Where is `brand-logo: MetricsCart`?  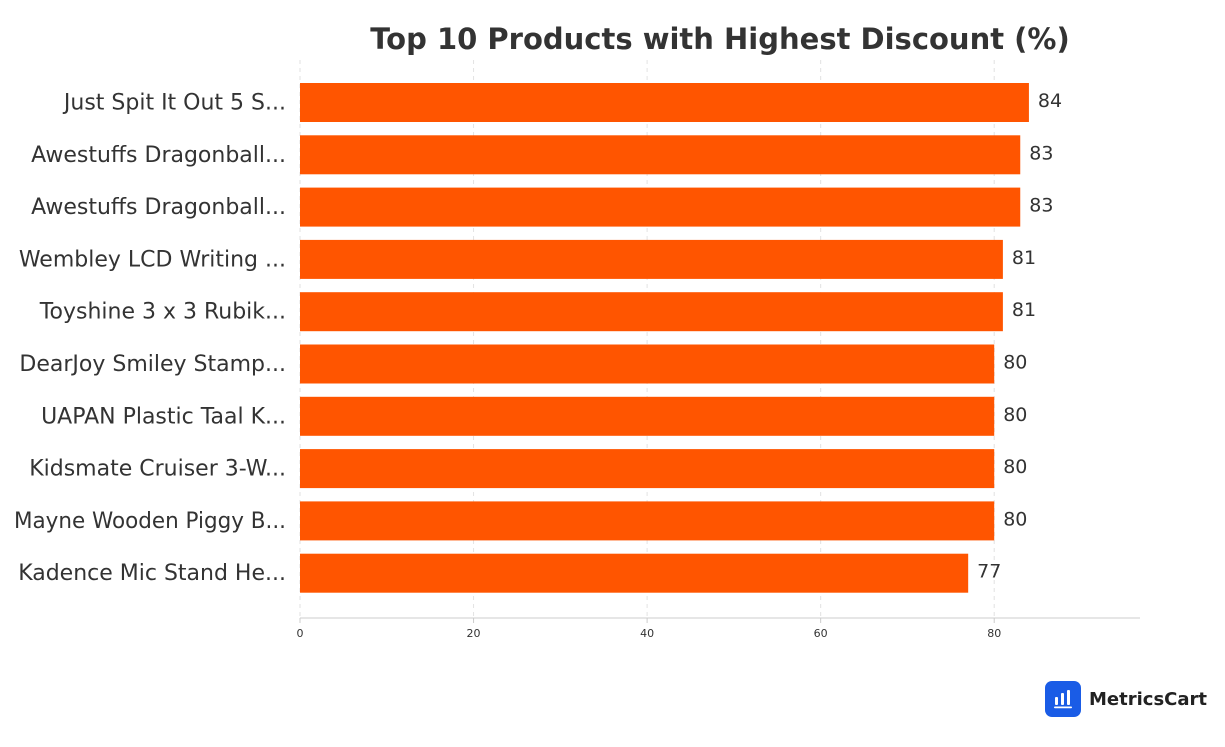 brand-logo: MetricsCart is located at coordinates (1126, 699).